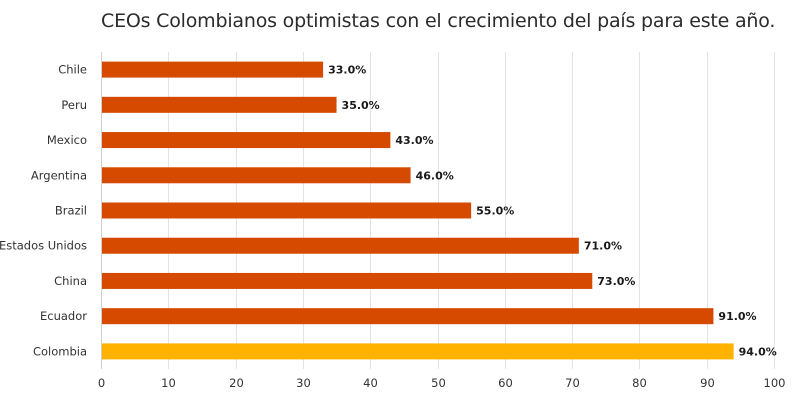 This screenshot has width=802, height=407. What do you see at coordinates (418, 351) in the screenshot?
I see `bar-colombia` at bounding box center [418, 351].